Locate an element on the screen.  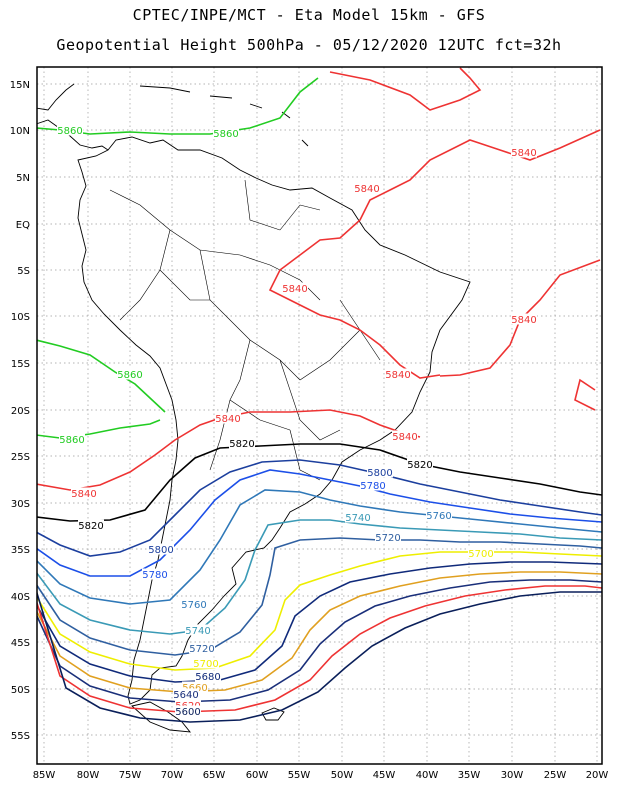
falklands is located at coordinates (273, 714).